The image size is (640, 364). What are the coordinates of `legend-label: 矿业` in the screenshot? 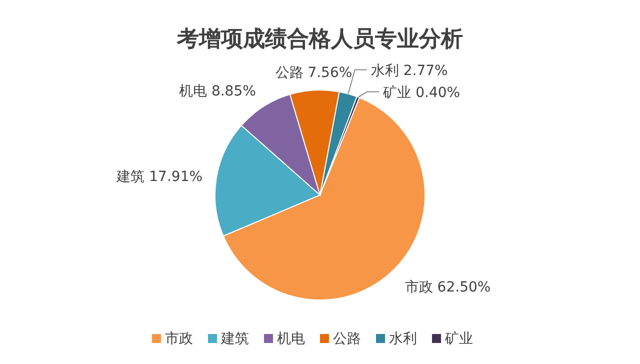 It's located at (458, 339).